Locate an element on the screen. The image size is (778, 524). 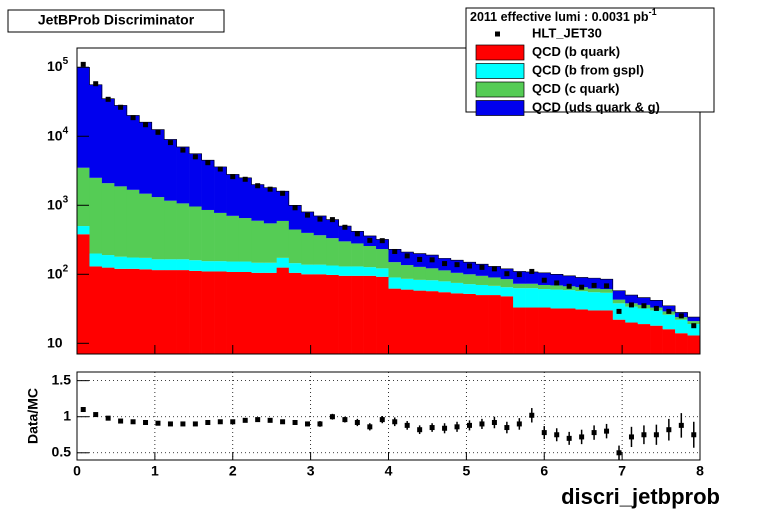
y-axis-title: Data/MC is located at coordinates (33, 416).